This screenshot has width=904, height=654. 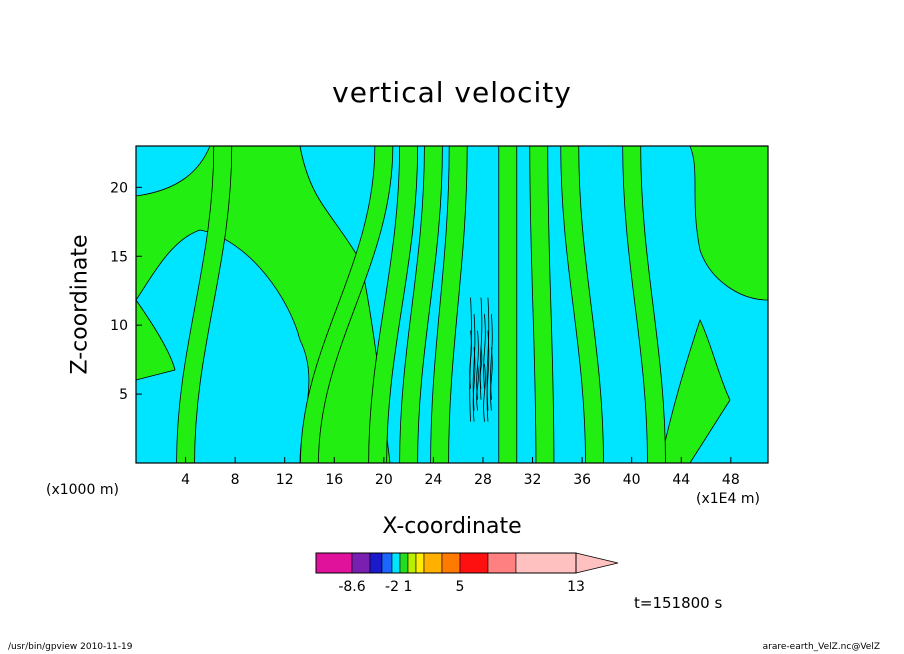 I want to click on footer-command: /usr/bin/gpview 2010-11-19, so click(x=70, y=647).